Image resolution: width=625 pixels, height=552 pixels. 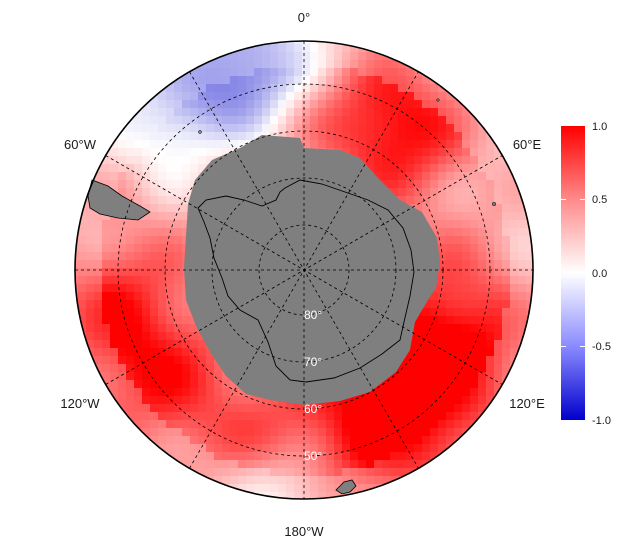 I want to click on latitude-labels: 80° 70° 60° 50°, so click(x=313, y=385).